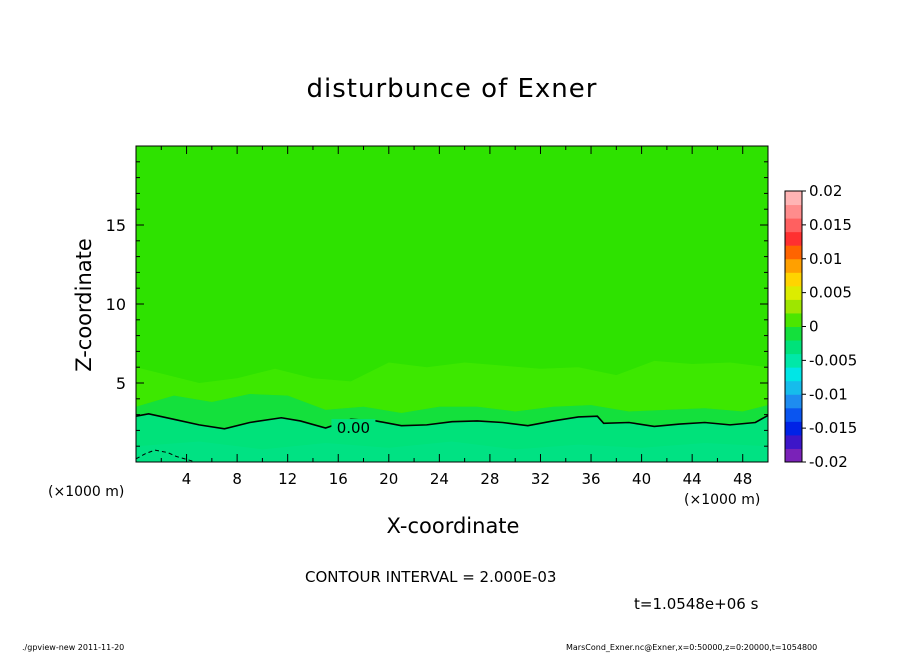 The image size is (904, 654). What do you see at coordinates (237, 479) in the screenshot?
I see `x-tick-label: 8` at bounding box center [237, 479].